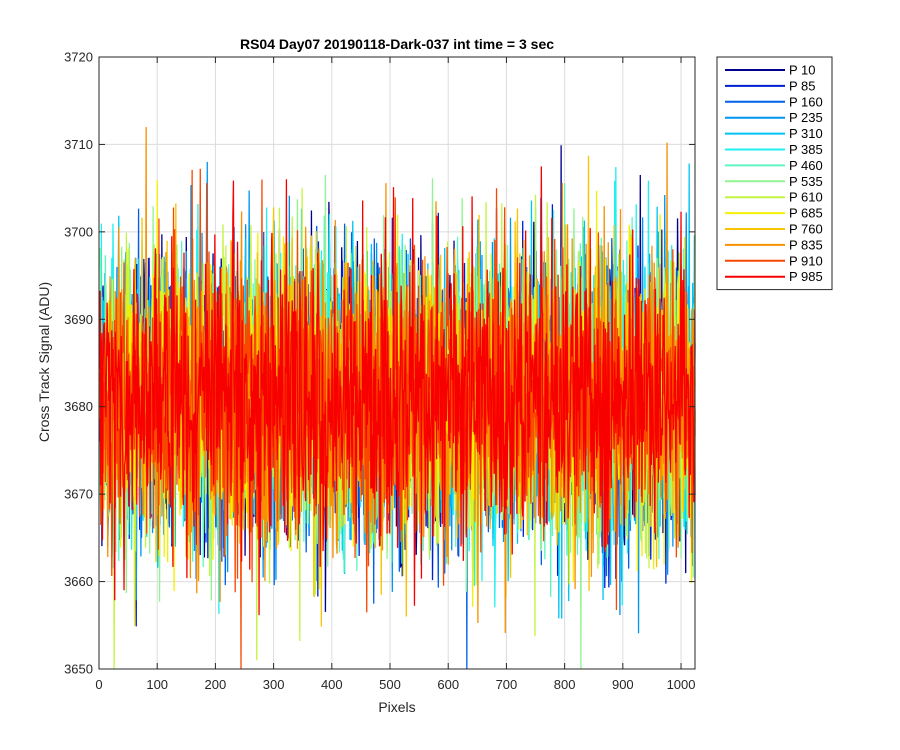 The height and width of the screenshot is (750, 900). I want to click on legend-item: P 85, so click(770, 85).